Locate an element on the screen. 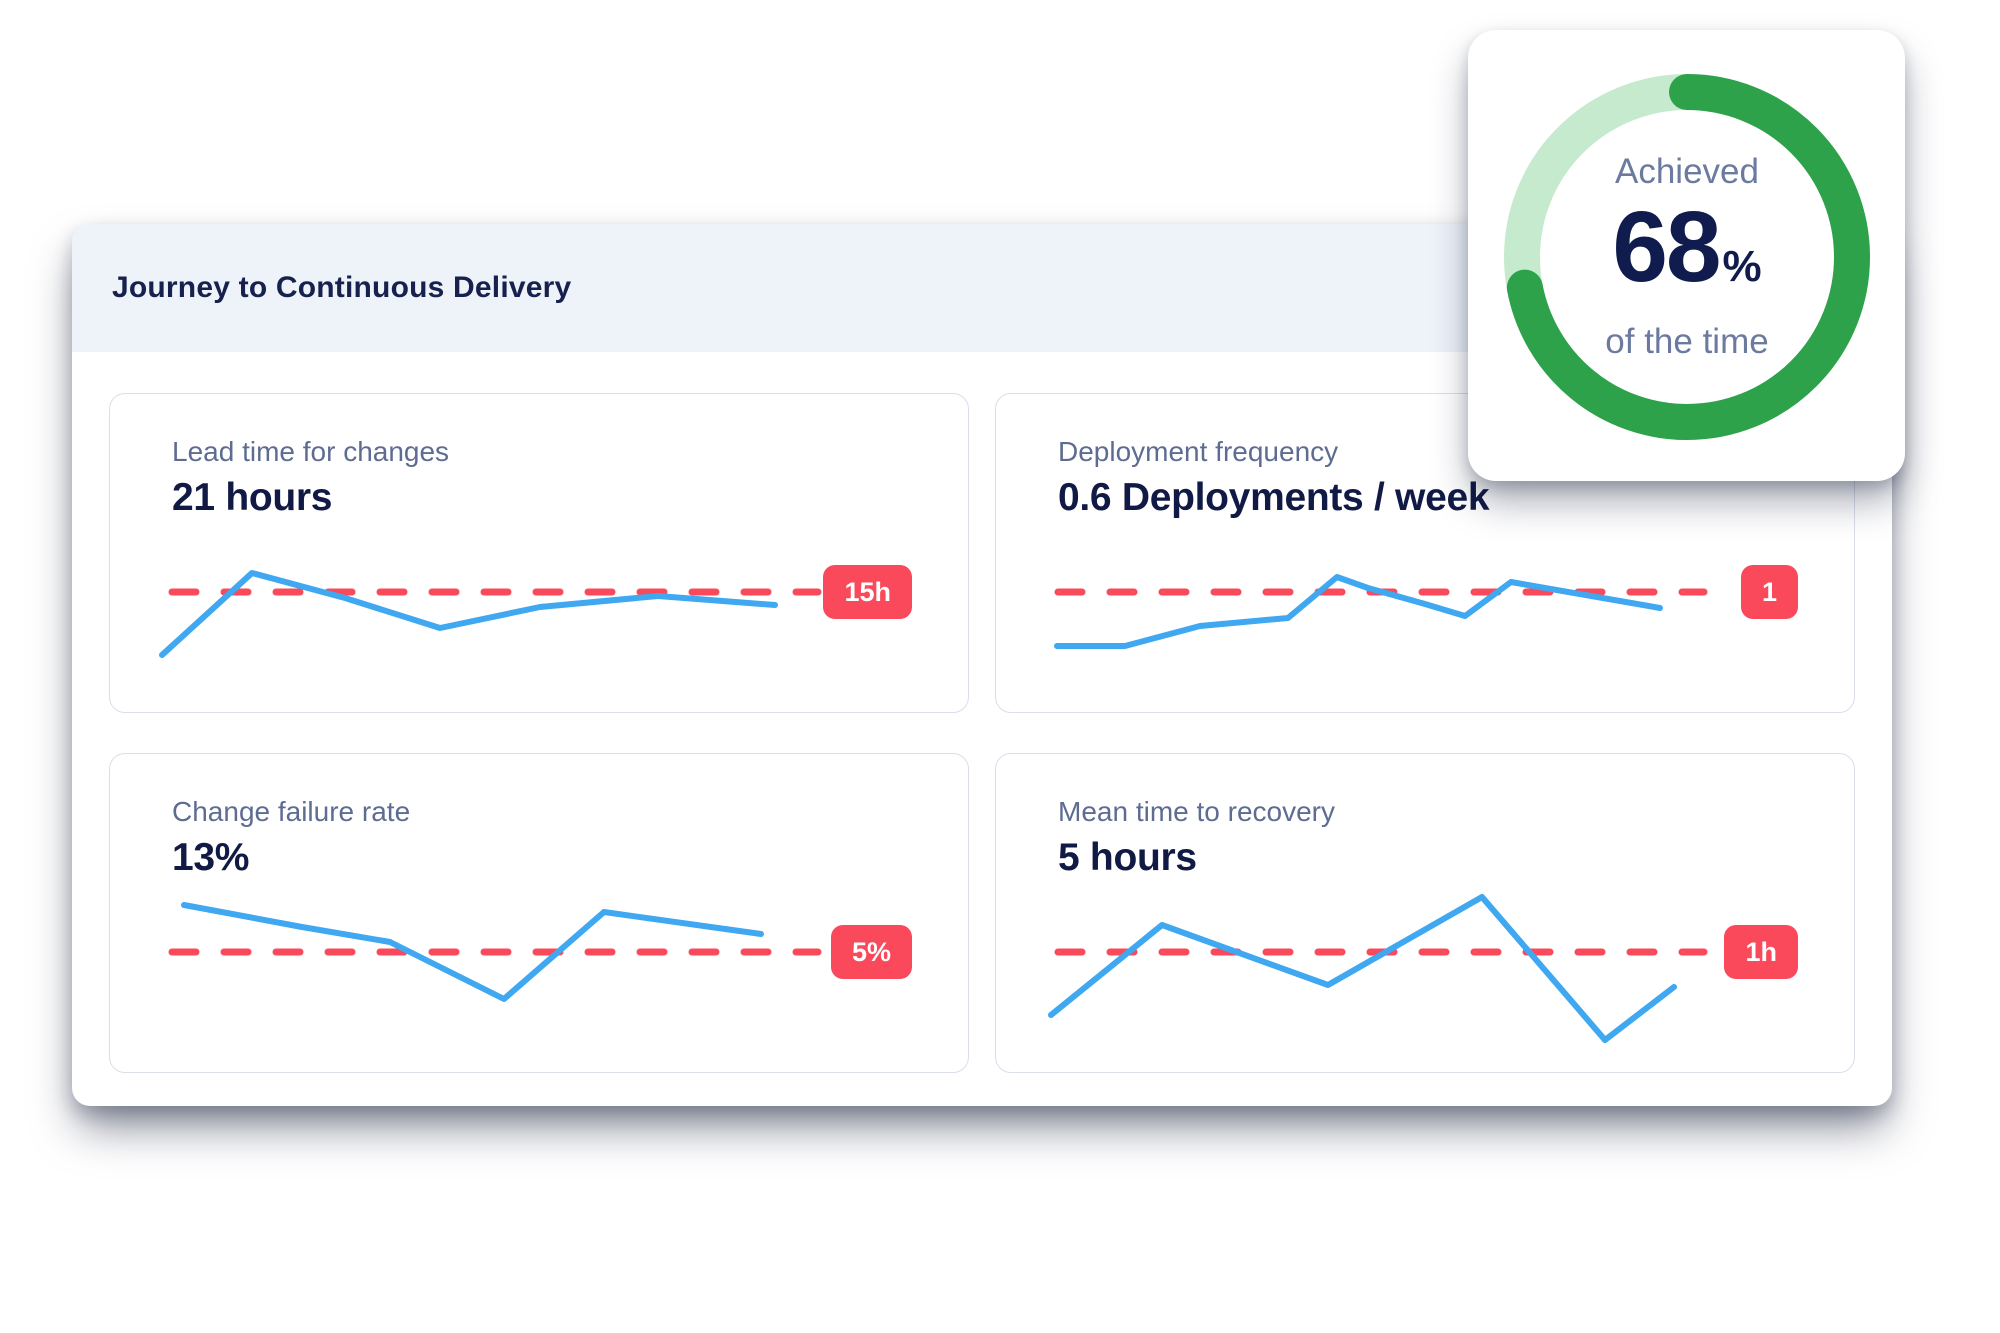 The image size is (2000, 1333). metric-value: 0.6 Deployments / week is located at coordinates (1274, 497).